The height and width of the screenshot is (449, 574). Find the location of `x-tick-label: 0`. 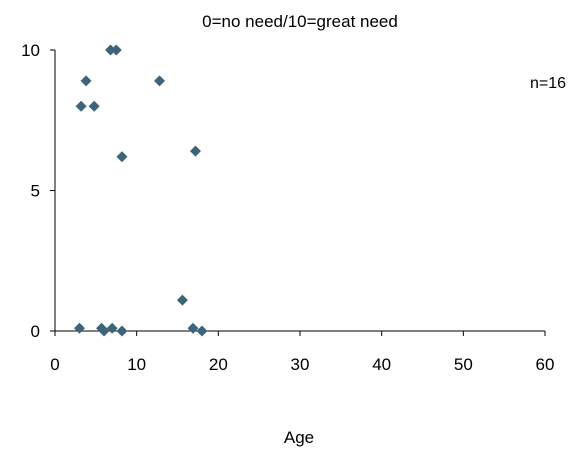

x-tick-label: 0 is located at coordinates (54, 364).